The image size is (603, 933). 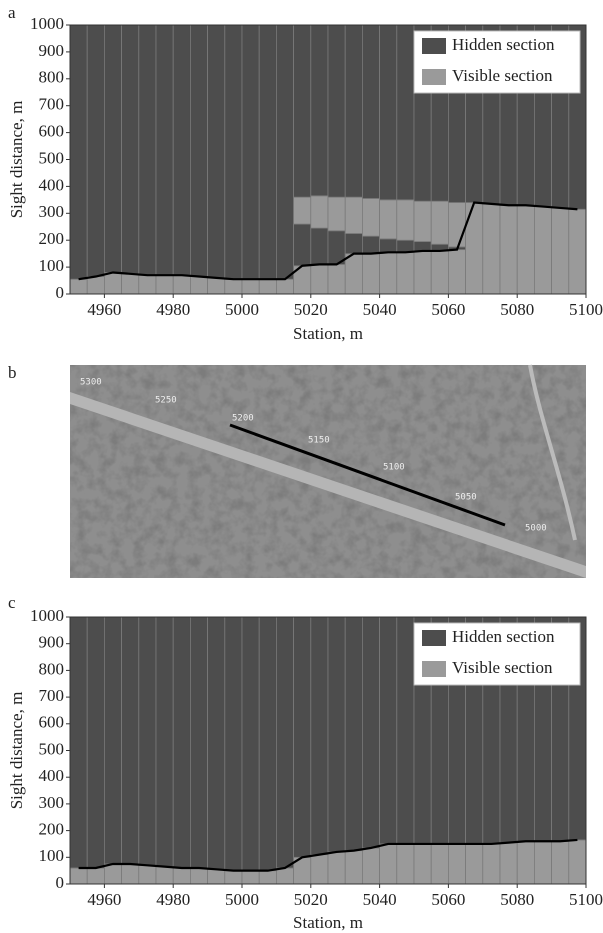 What do you see at coordinates (12, 602) in the screenshot?
I see `panel-label: c` at bounding box center [12, 602].